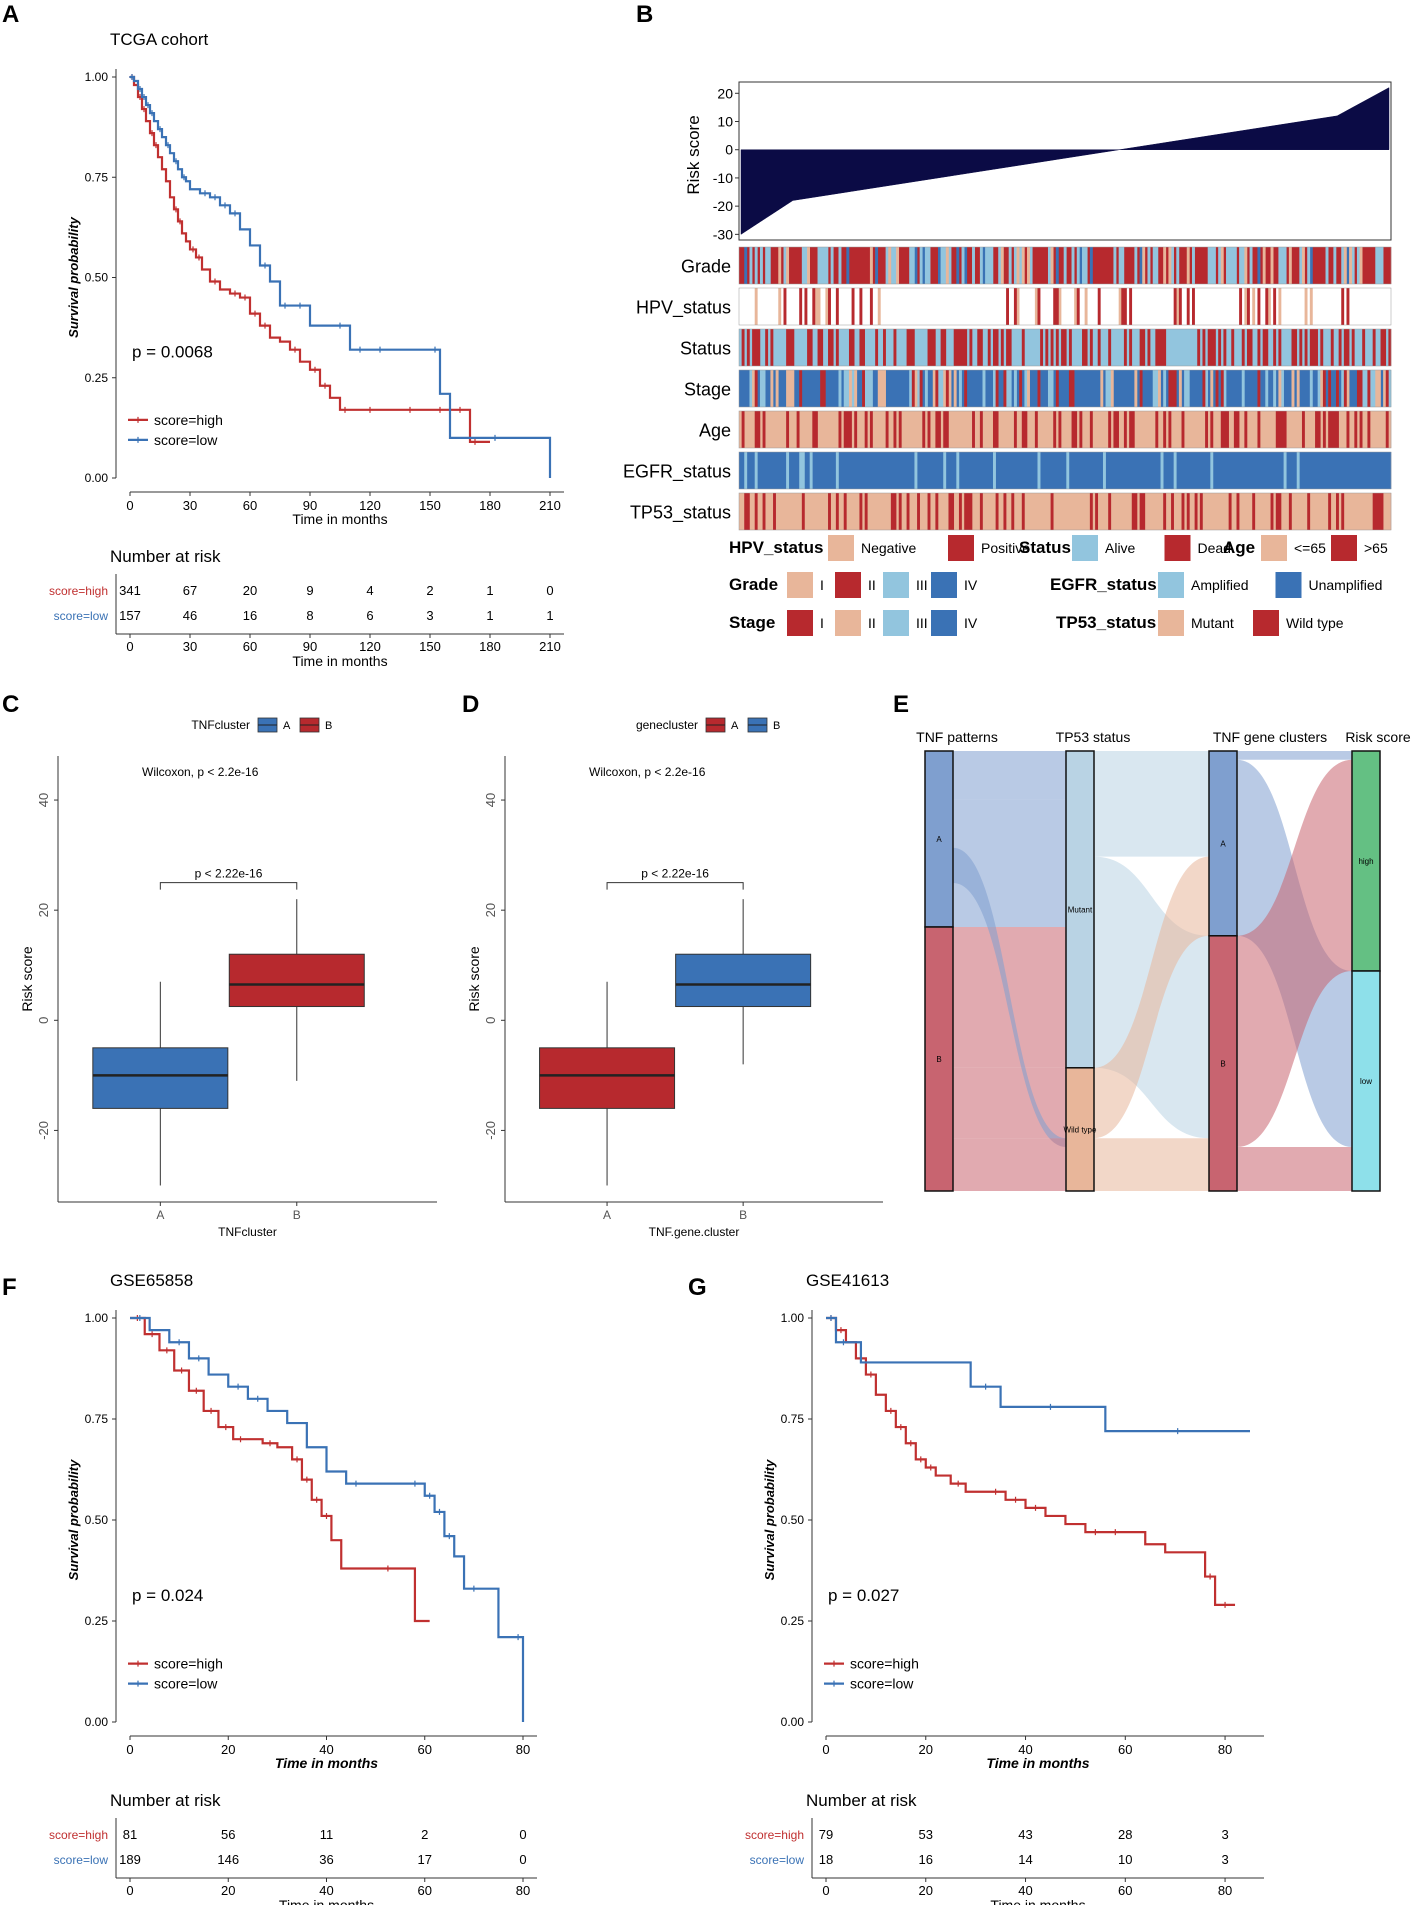  Describe the element at coordinates (159, 39) in the screenshot. I see `chart-title: TCGA cohort` at that location.